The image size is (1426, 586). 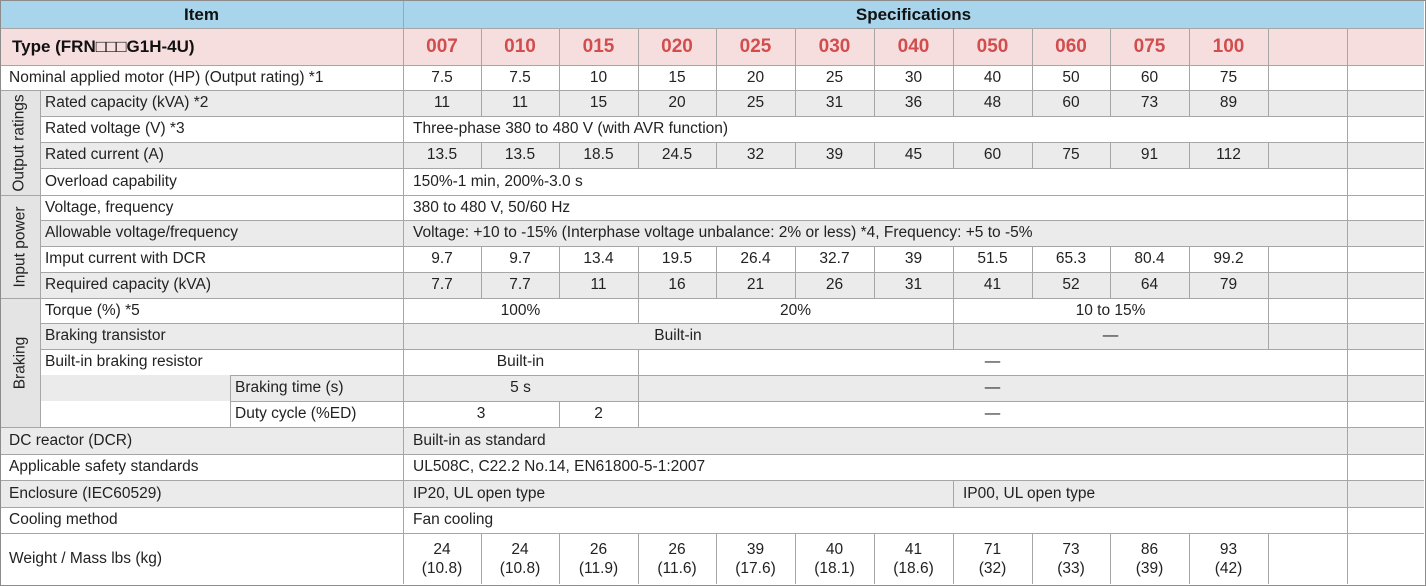 I want to click on value-cell: 24.5, so click(x=677, y=154).